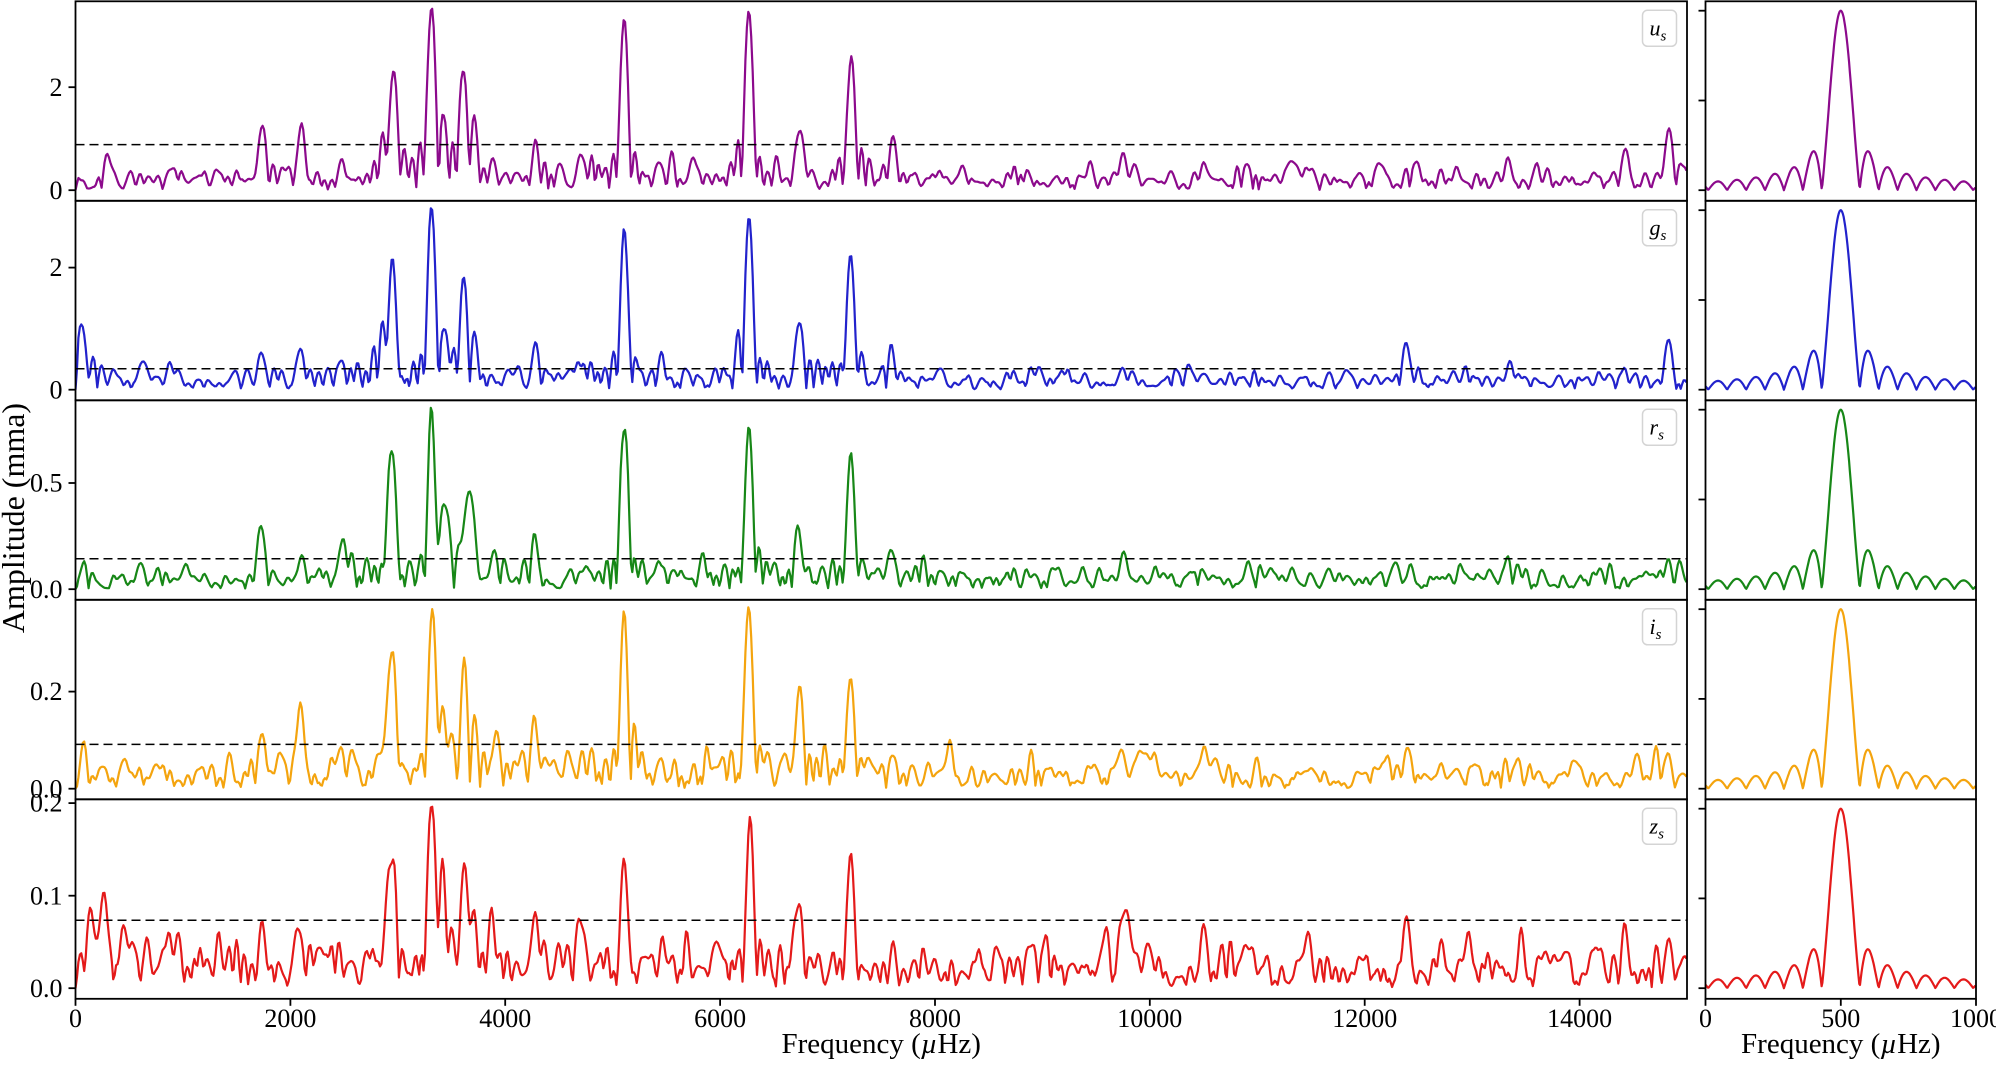 The height and width of the screenshot is (1065, 1996). Describe the element at coordinates (1840, 1018) in the screenshot. I see `svg-text: 500` at that location.